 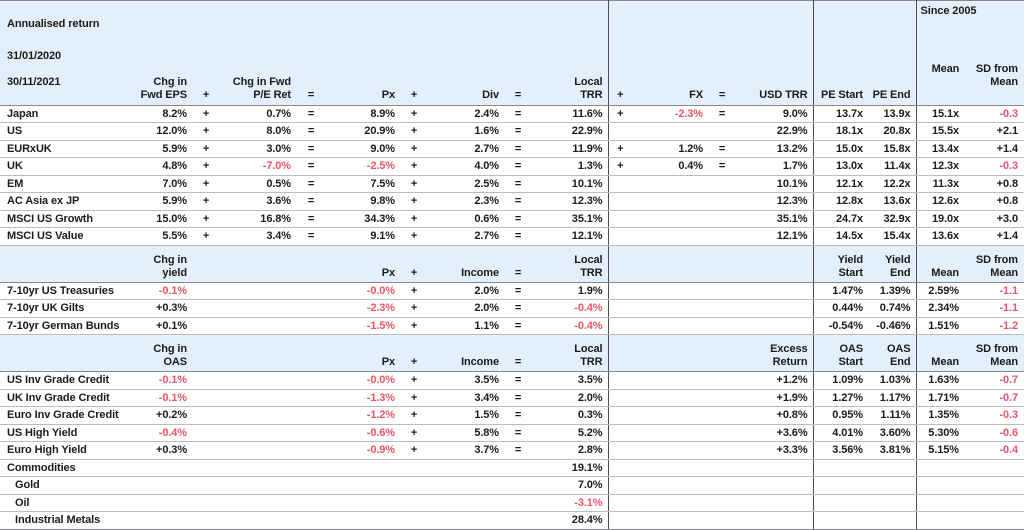 I want to click on cell-px: 9.8%, so click(x=363, y=201).